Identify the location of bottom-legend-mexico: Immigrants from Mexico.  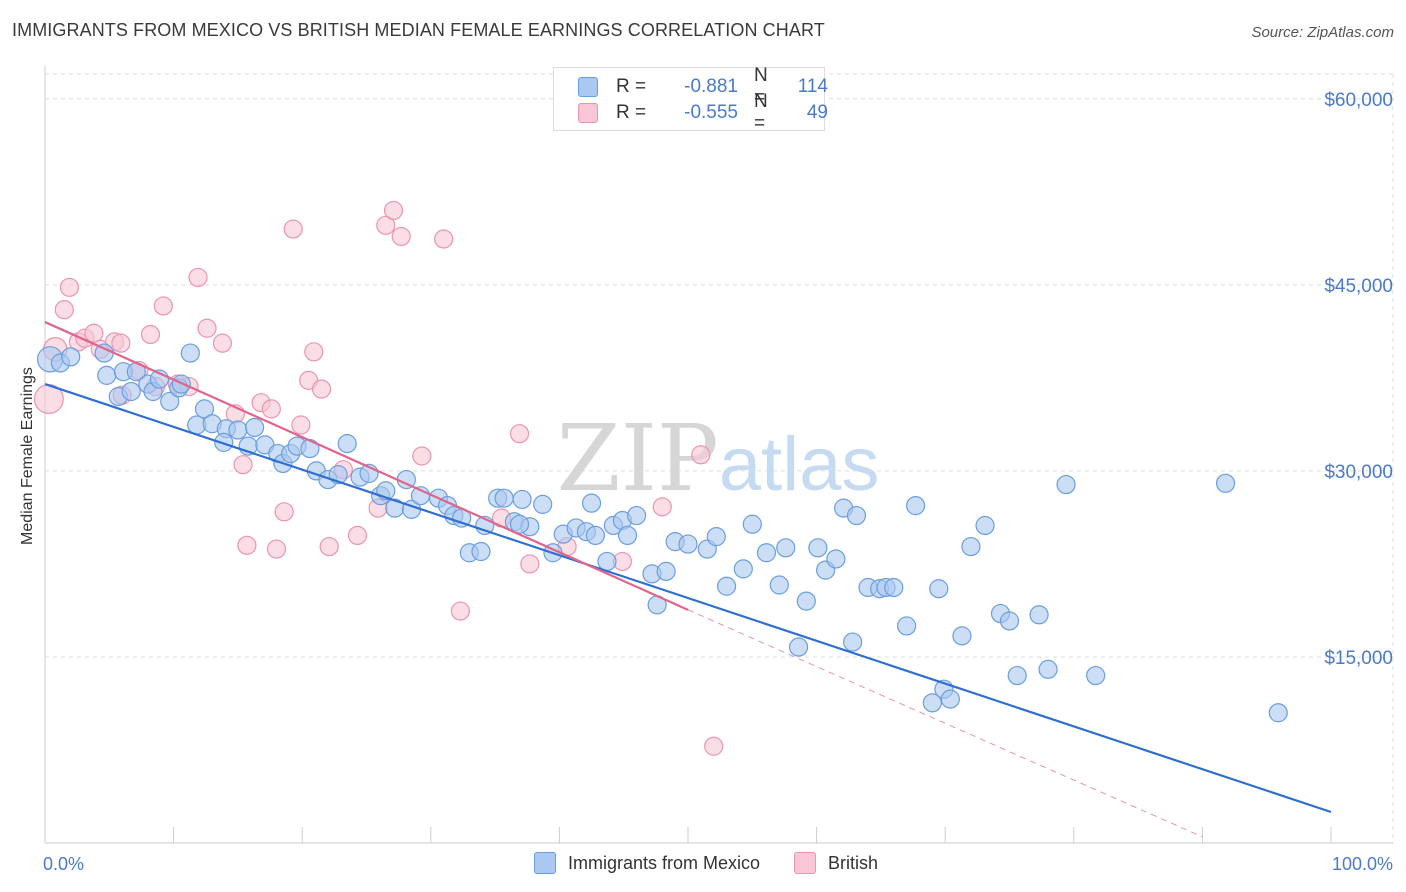
(647, 863).